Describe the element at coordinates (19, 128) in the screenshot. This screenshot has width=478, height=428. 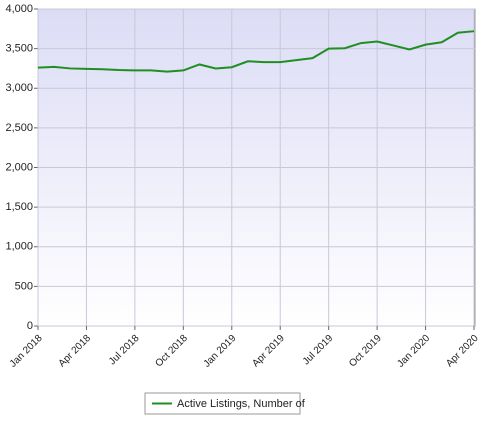
I see `y-tick-label: 2,500` at that location.